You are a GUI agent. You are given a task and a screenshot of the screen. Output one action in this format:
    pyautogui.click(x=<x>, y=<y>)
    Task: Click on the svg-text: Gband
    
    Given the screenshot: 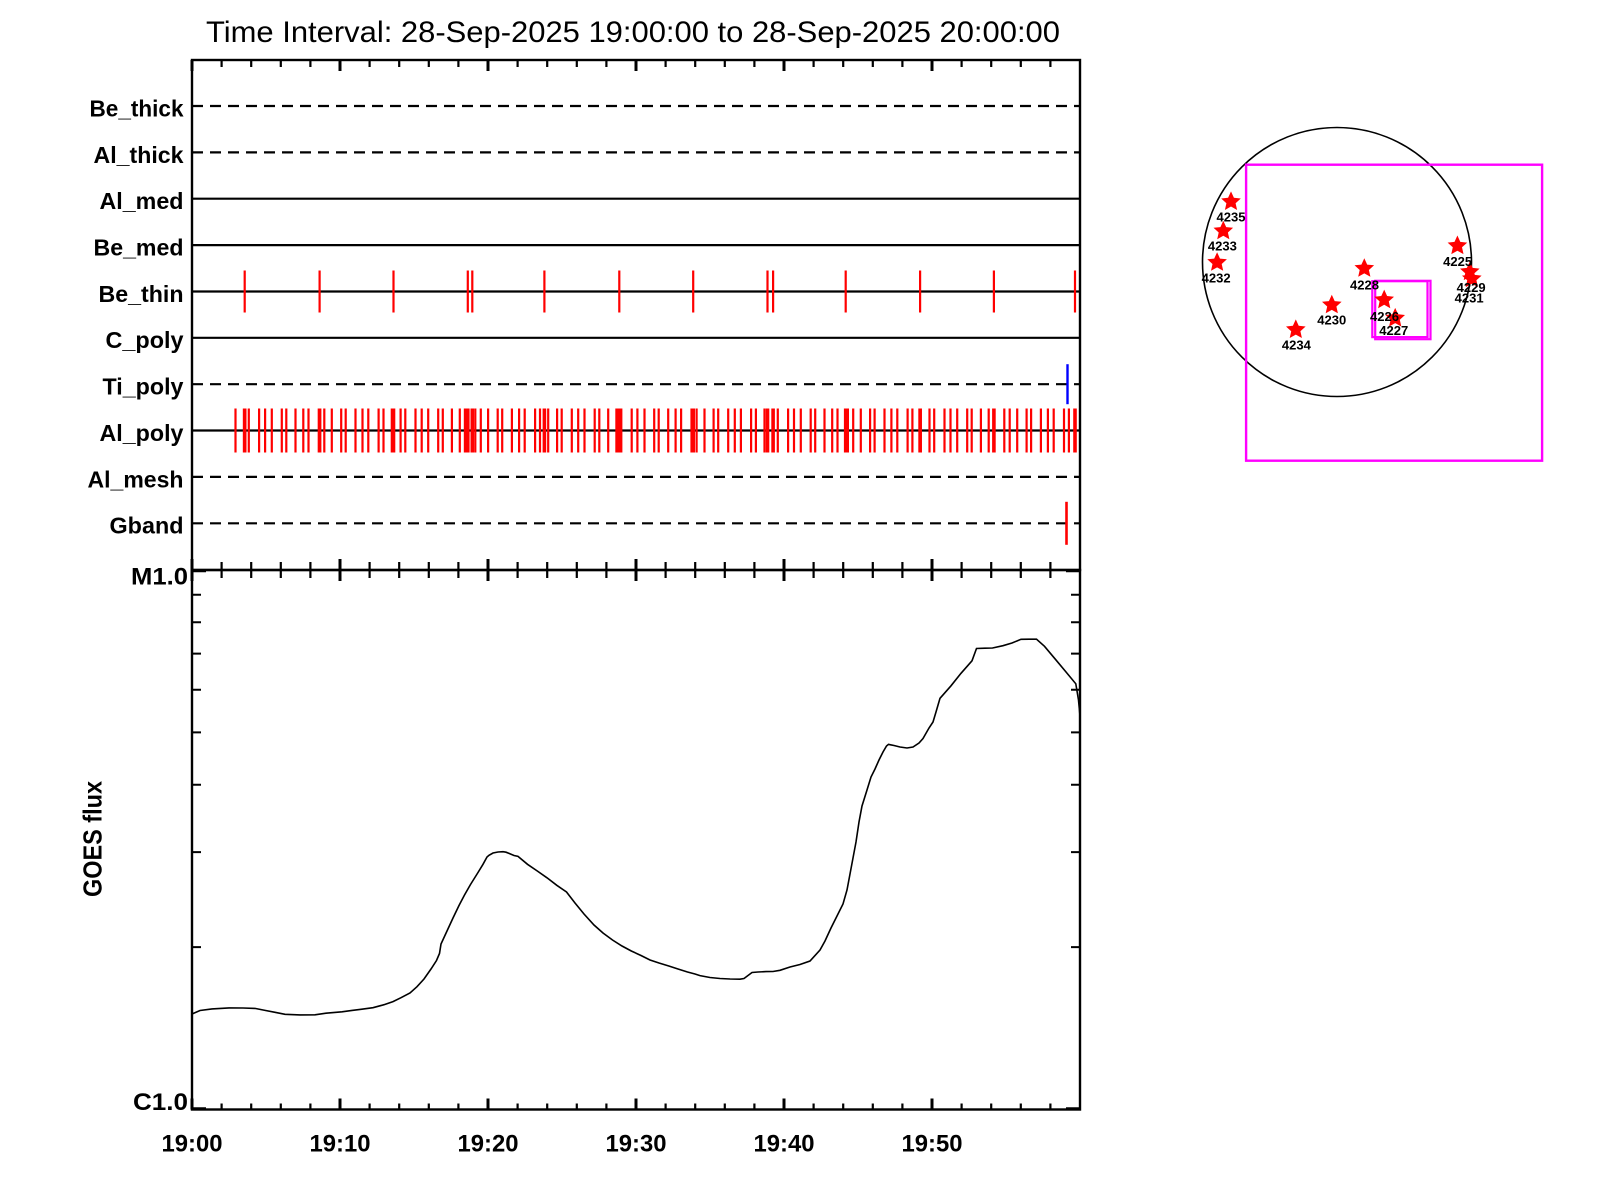 What is the action you would take?
    pyautogui.click(x=147, y=526)
    